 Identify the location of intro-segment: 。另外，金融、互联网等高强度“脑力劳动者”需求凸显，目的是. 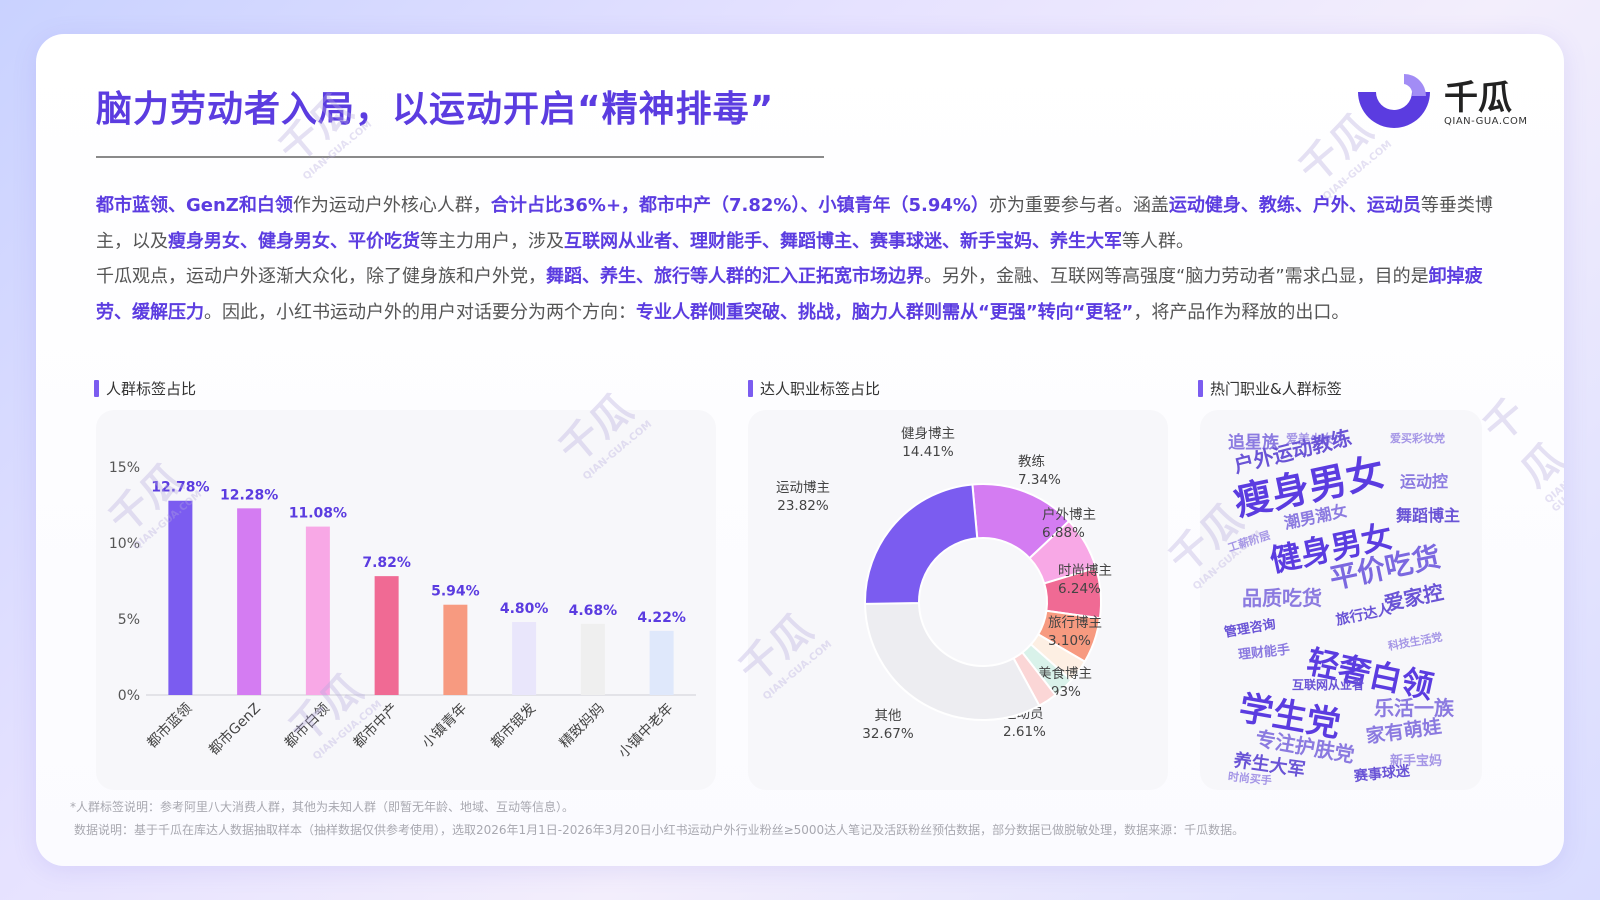
(1176, 276).